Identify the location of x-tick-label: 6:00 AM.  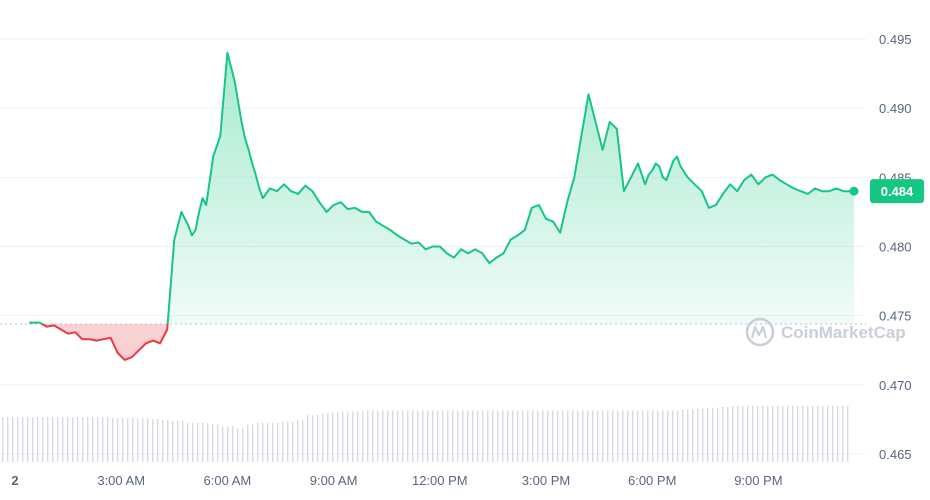
(228, 480).